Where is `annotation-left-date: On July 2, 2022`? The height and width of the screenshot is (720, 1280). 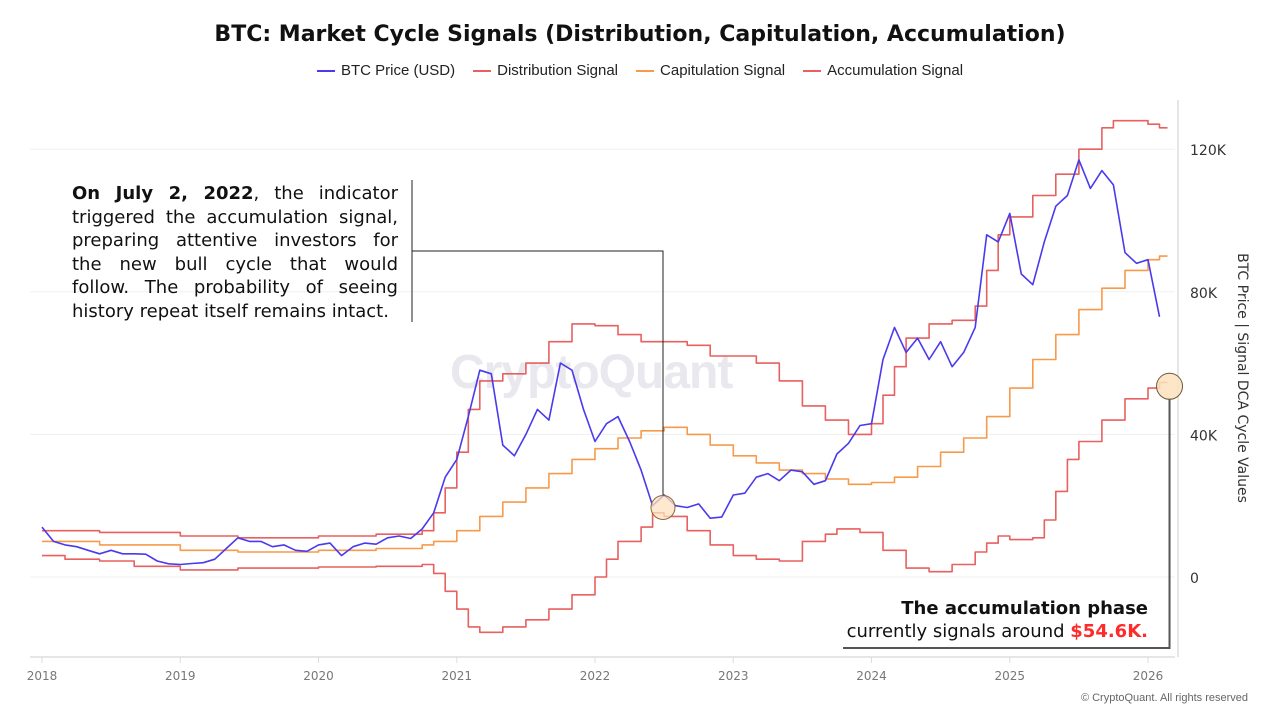 annotation-left-date: On July 2, 2022 is located at coordinates (163, 193).